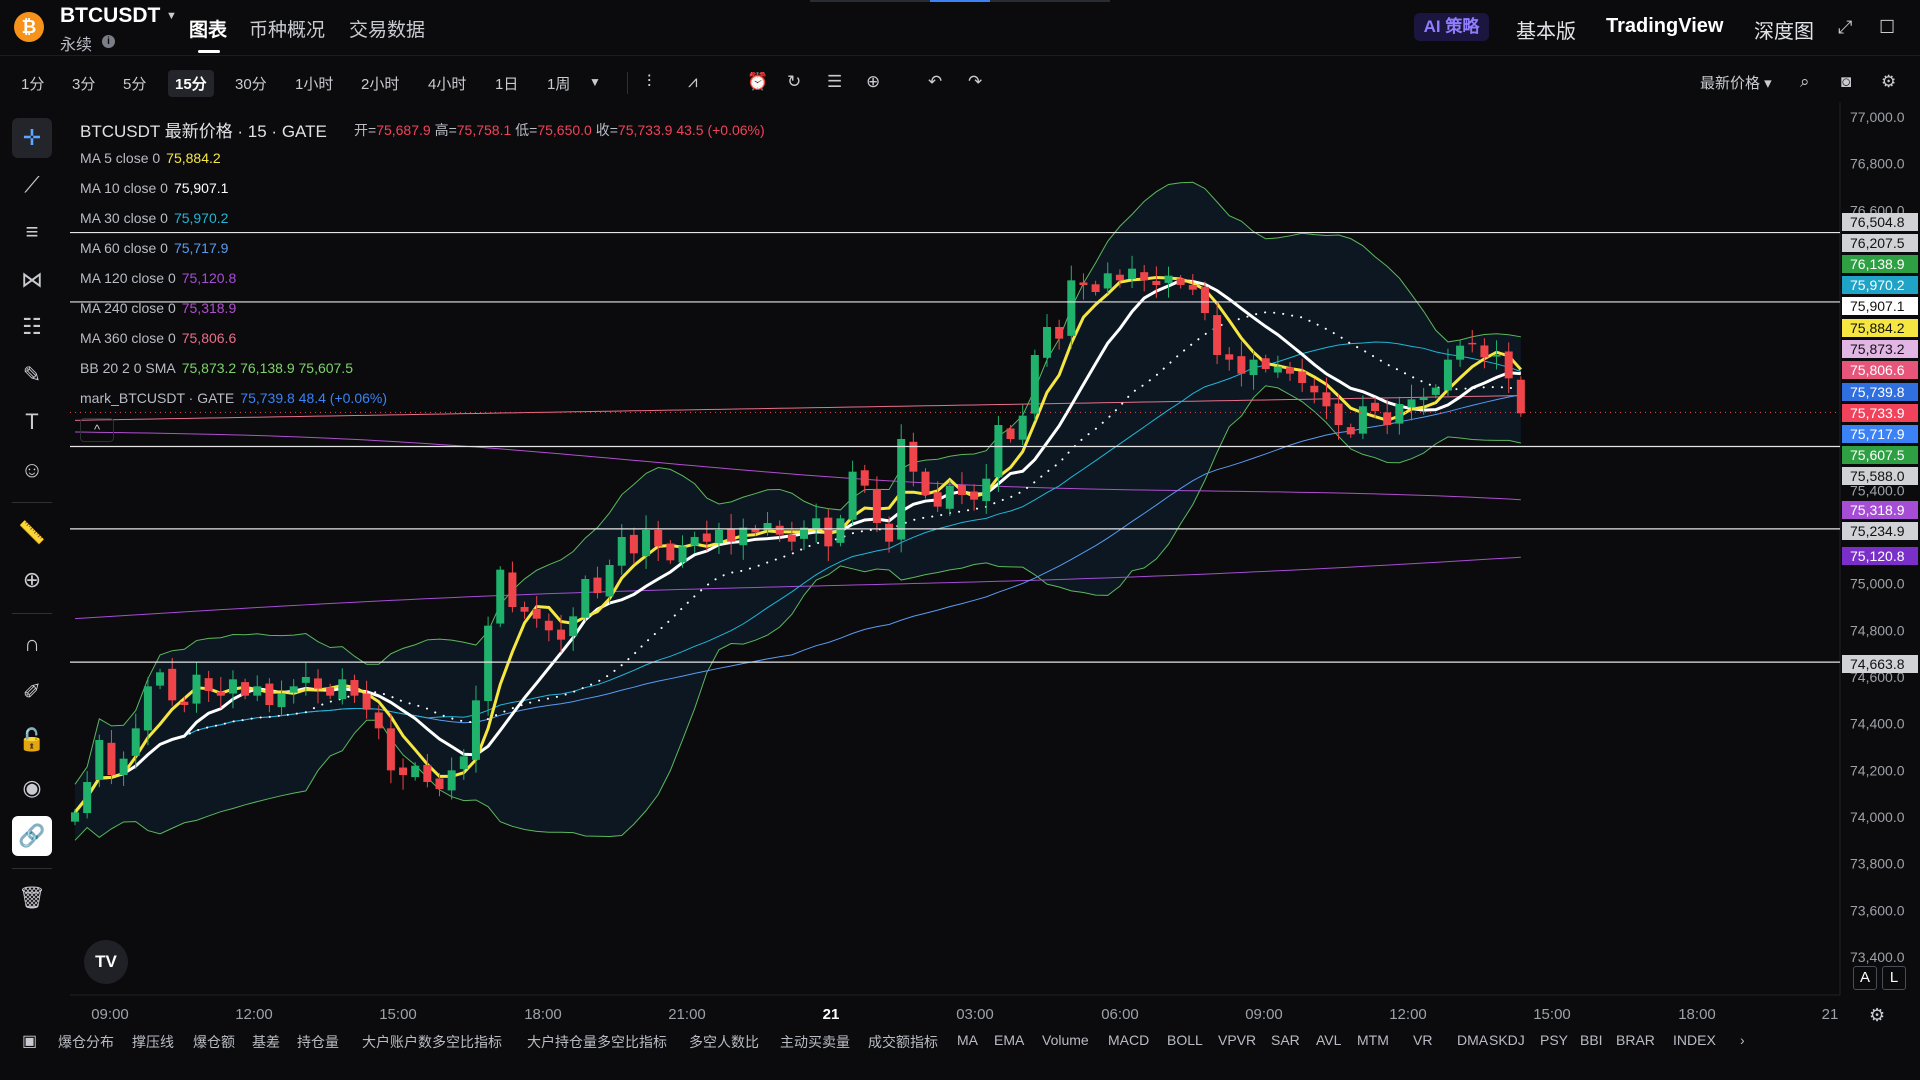 Image resolution: width=1920 pixels, height=1080 pixels. Describe the element at coordinates (32, 643) in the screenshot. I see `magnet-icon: ∩` at that location.